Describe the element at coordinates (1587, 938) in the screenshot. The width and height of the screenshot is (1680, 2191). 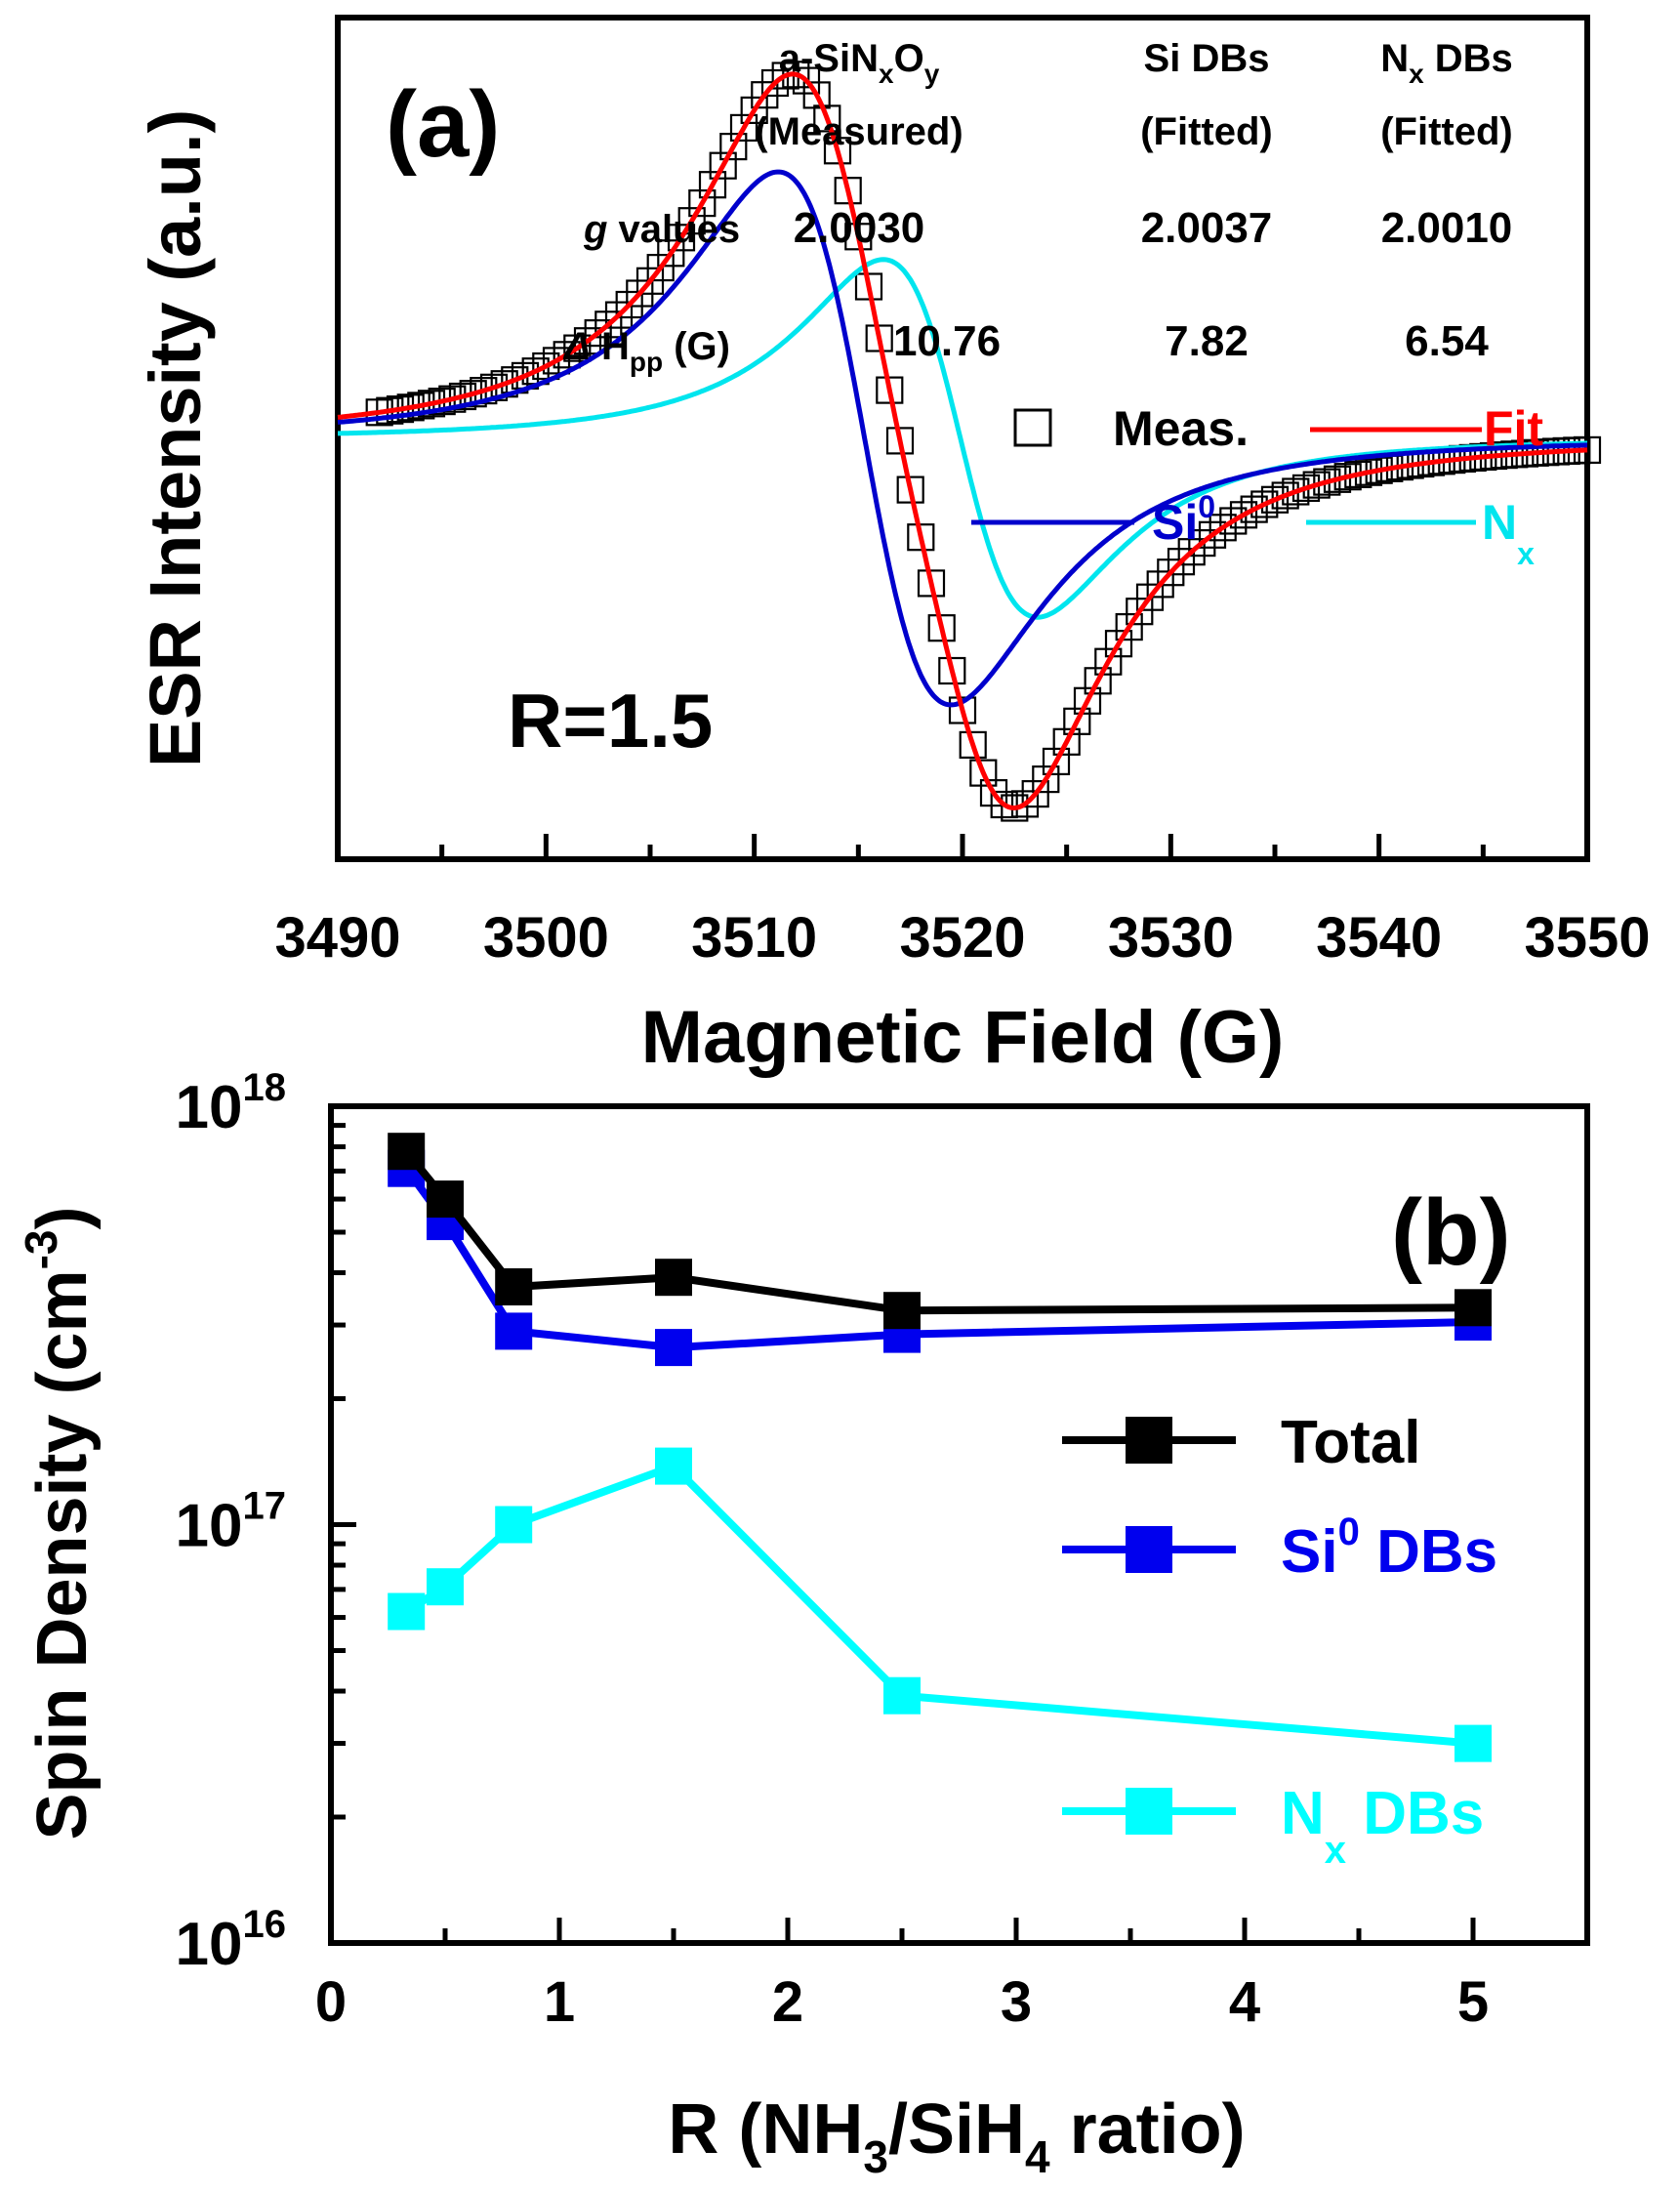
I see `x-tick-label: 3550` at that location.